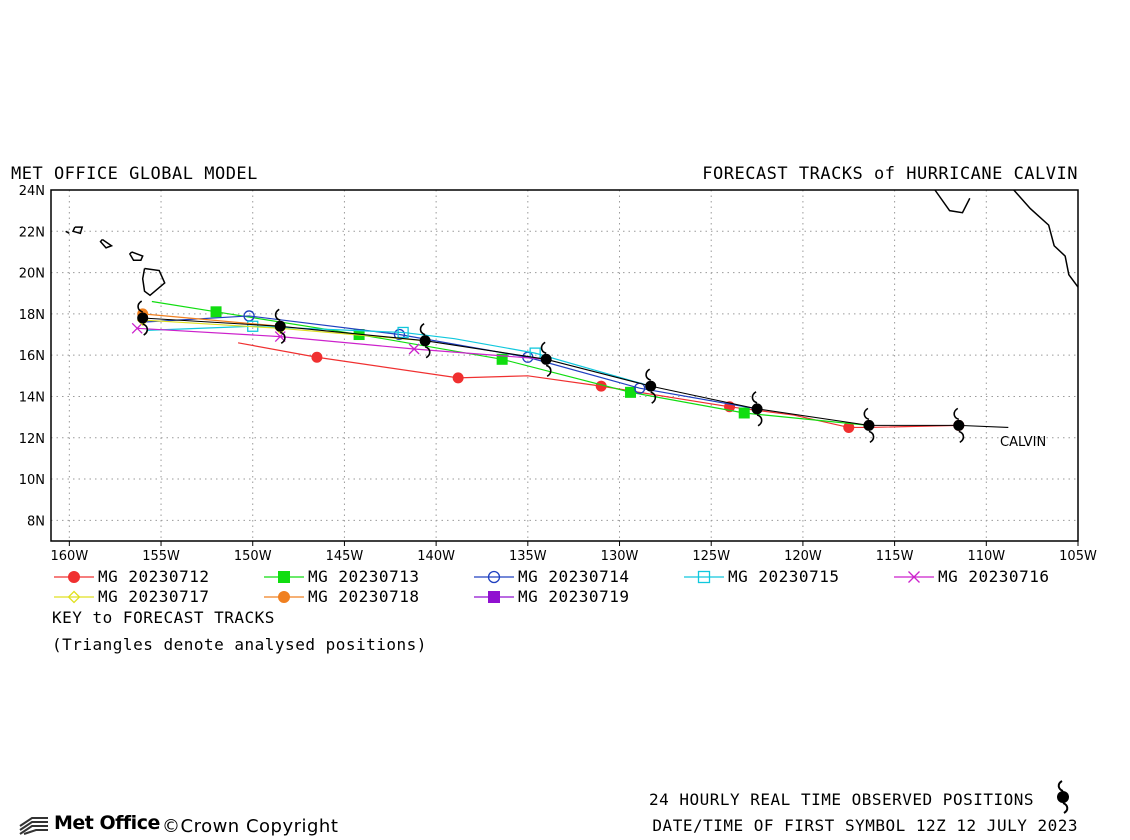  What do you see at coordinates (895, 556) in the screenshot?
I see `lon-tick-label: 115W` at bounding box center [895, 556].